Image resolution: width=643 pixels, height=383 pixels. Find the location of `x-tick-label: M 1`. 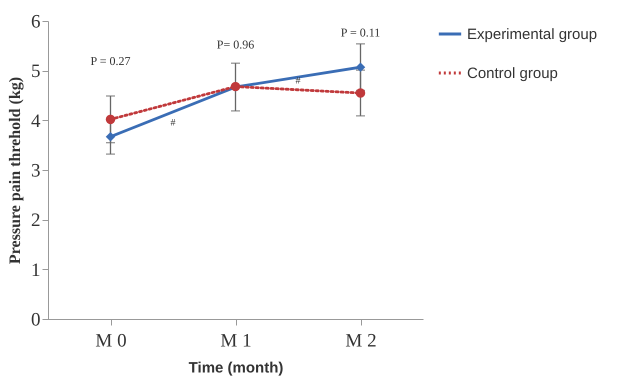

x-tick-label: M 1 is located at coordinates (236, 341).